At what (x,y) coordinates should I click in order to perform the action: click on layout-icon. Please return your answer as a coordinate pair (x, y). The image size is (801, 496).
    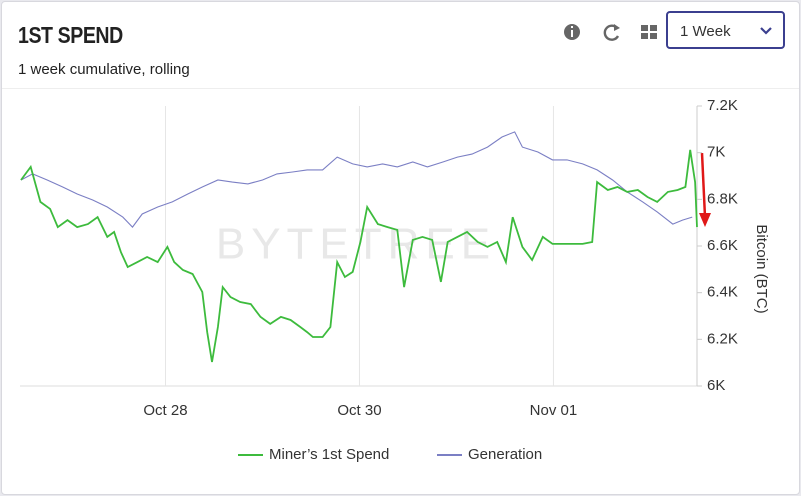
    Looking at the image, I should click on (649, 32).